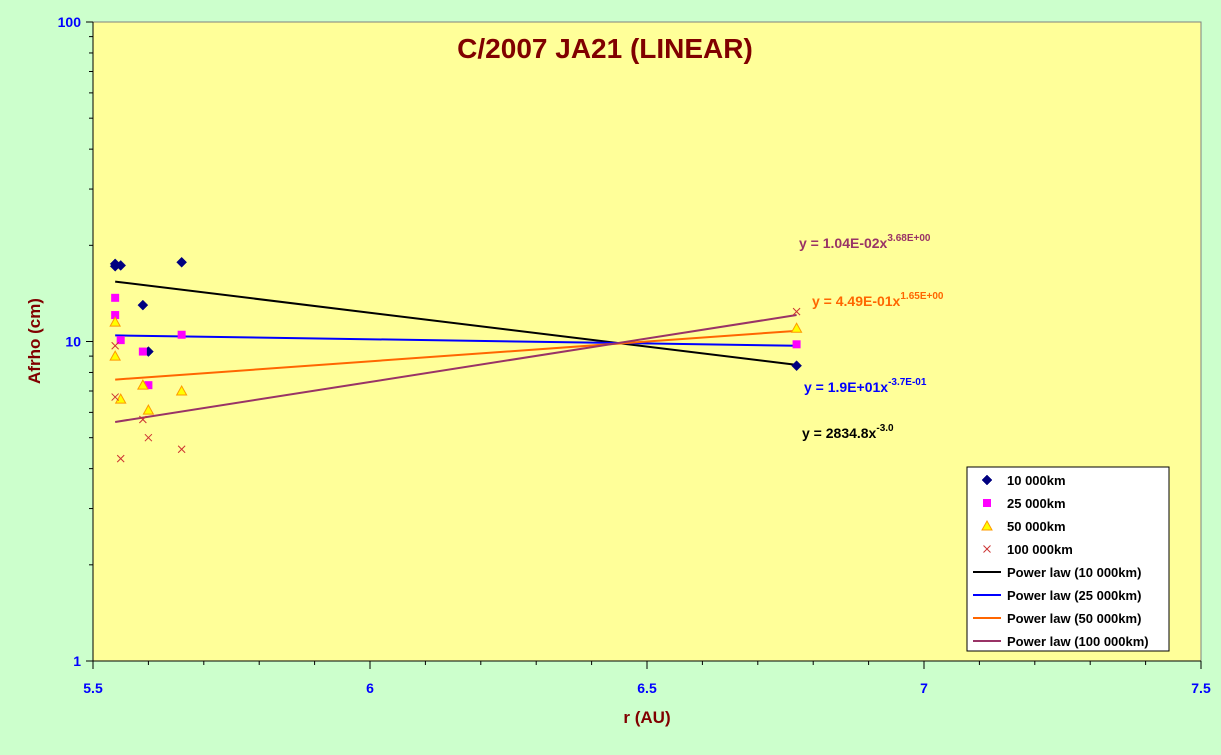 The image size is (1221, 755). I want to click on legend-entry: Power law (25 000km), so click(1057, 595).